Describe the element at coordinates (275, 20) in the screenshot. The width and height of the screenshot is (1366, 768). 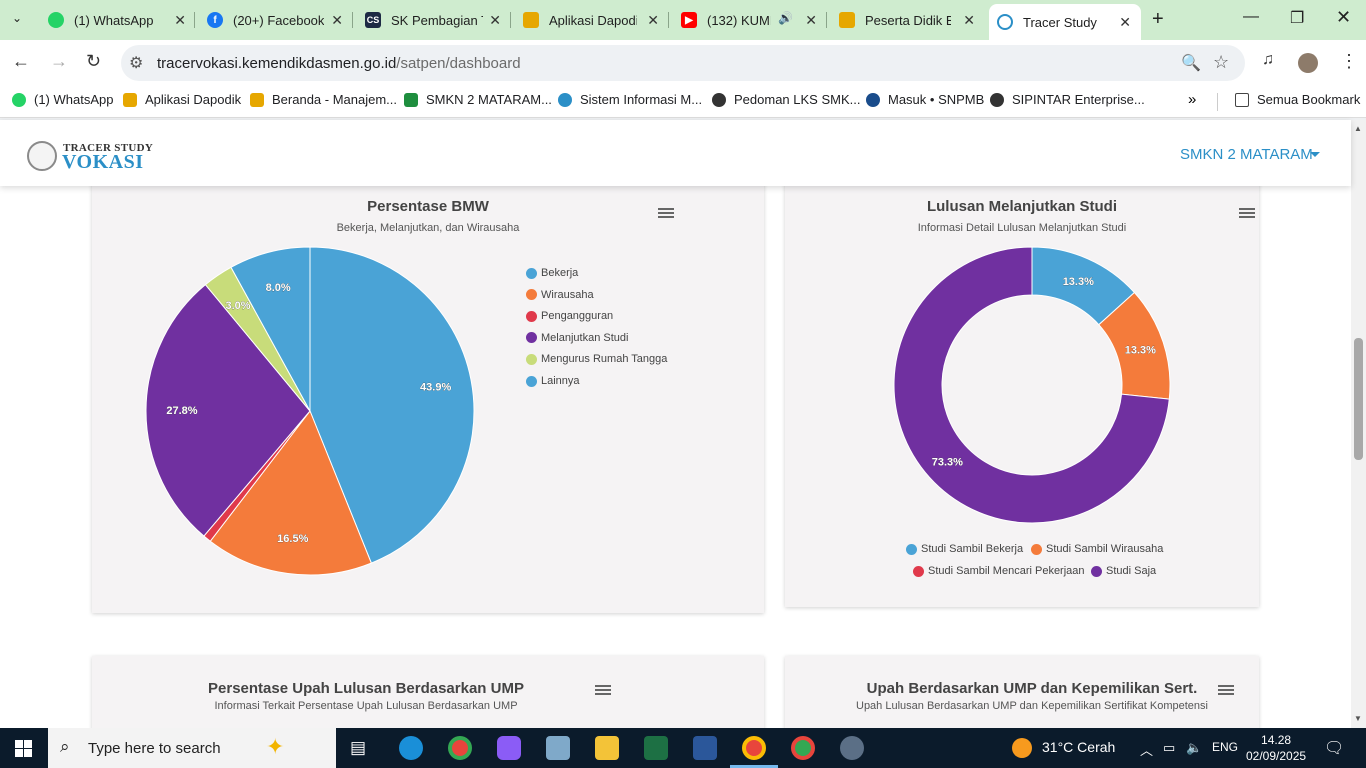
I see `tab-facebook: f (20+) Facebook ✕` at that location.